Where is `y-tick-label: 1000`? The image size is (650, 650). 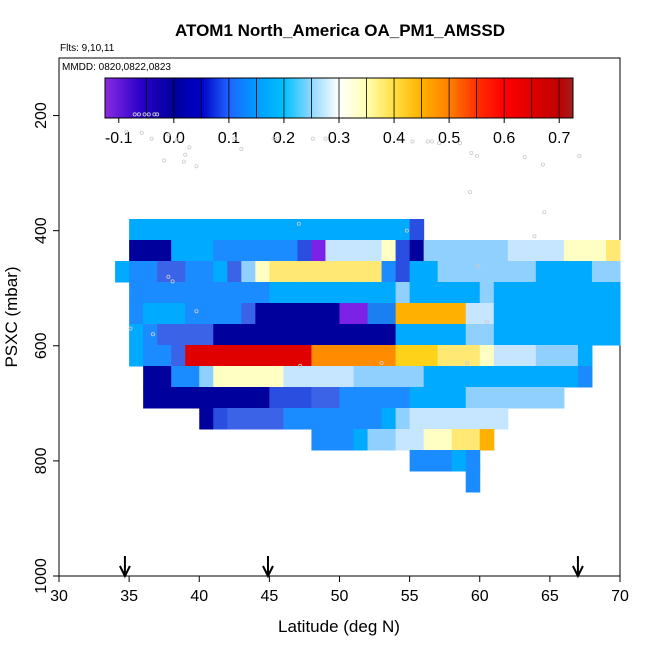
y-tick-label: 1000 is located at coordinates (41, 576).